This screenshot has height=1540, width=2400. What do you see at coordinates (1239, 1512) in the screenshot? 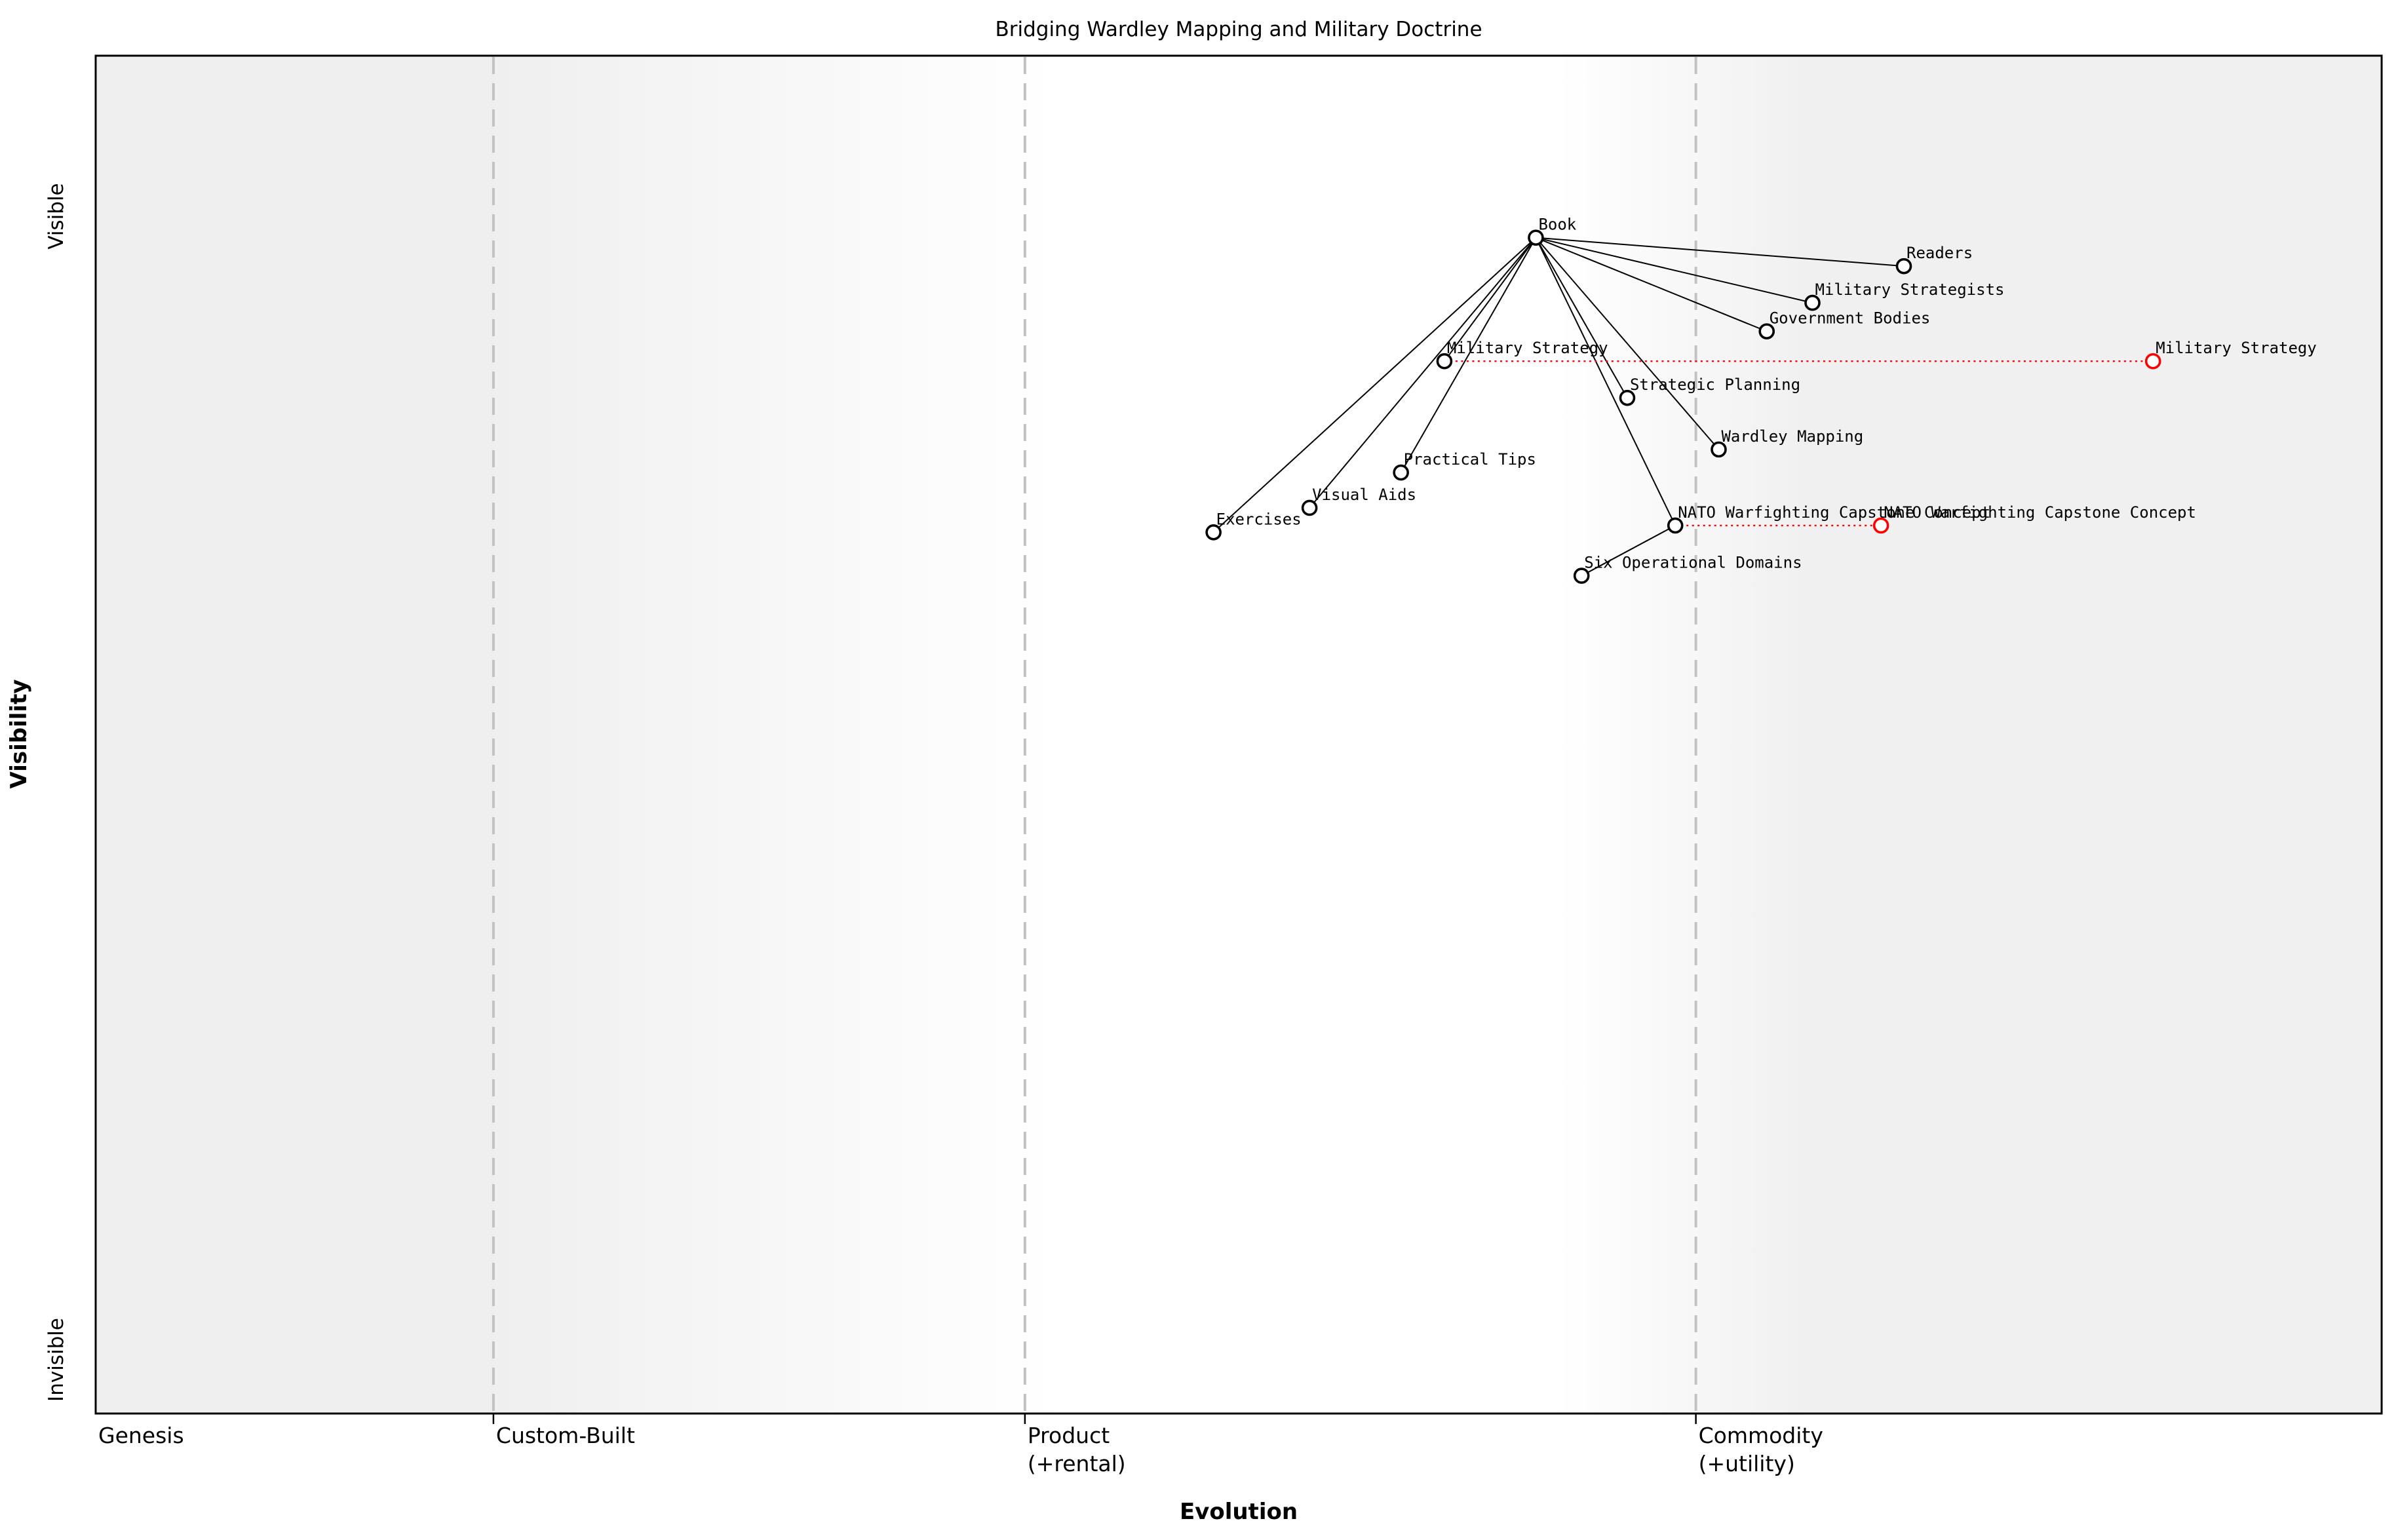
I see `x-axis-label: Evolution` at bounding box center [1239, 1512].